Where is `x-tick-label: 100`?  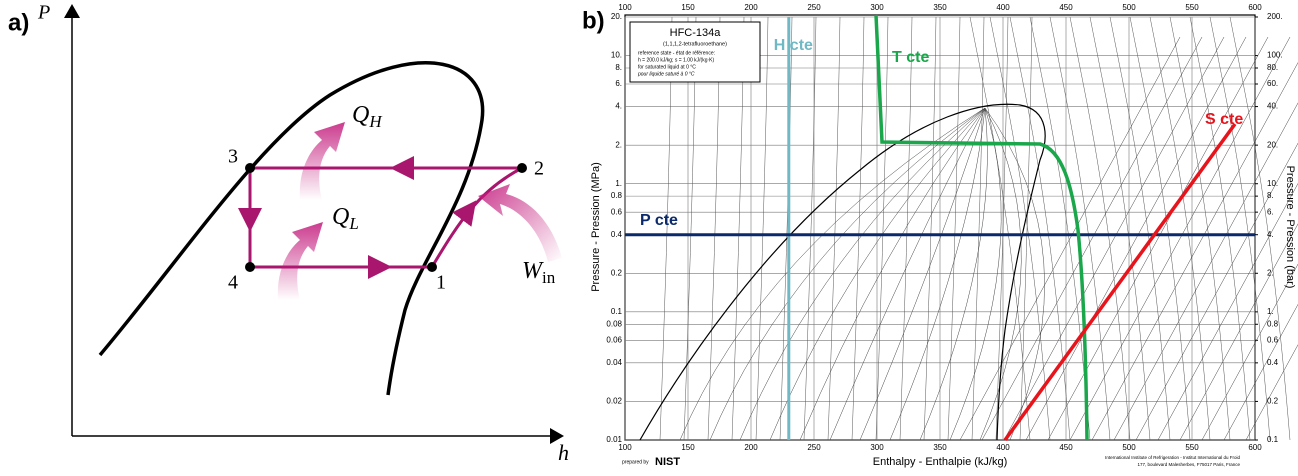 x-tick-label: 100 is located at coordinates (625, 7).